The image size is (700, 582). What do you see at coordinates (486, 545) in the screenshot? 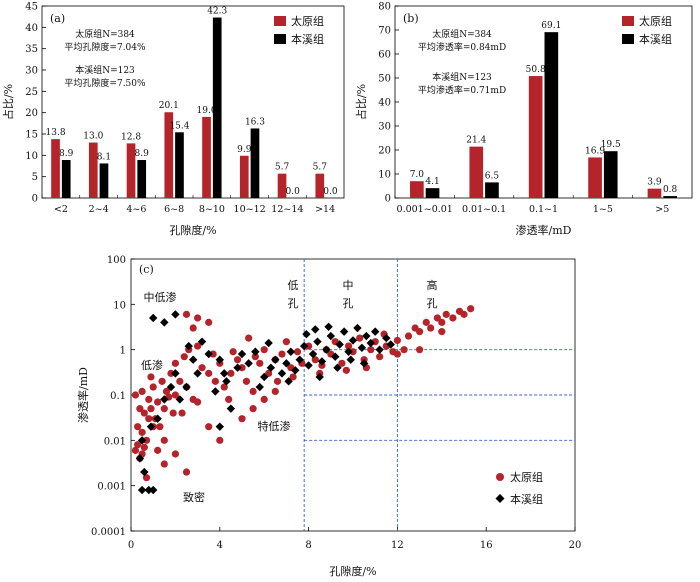
I see `x-tick-label: 16` at bounding box center [486, 545].